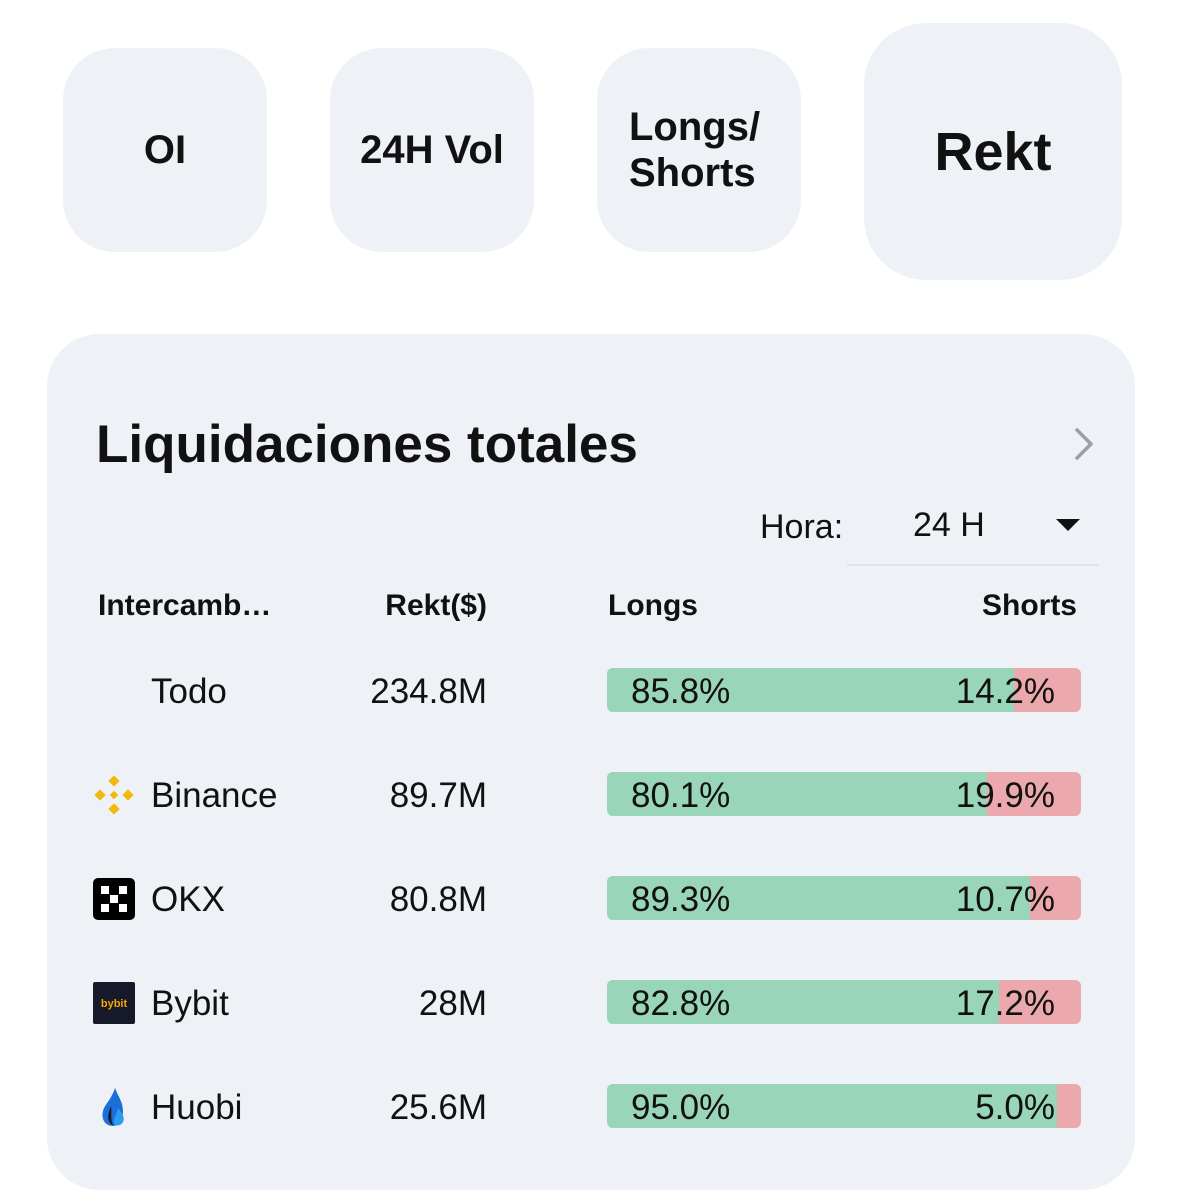  Describe the element at coordinates (197, 1107) in the screenshot. I see `exchange-name: Huobi` at that location.